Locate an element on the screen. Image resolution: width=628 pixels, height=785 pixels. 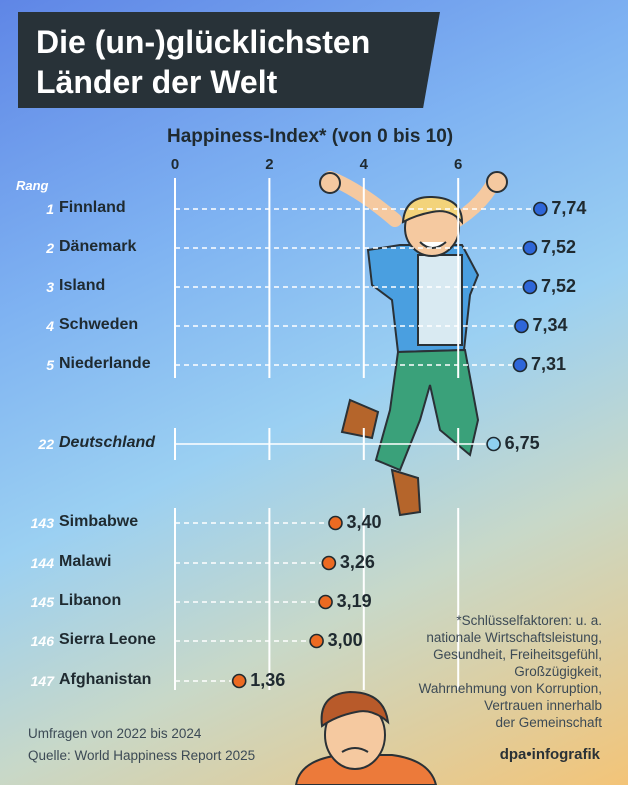
country-label: Sierra Leone is located at coordinates (107, 639).